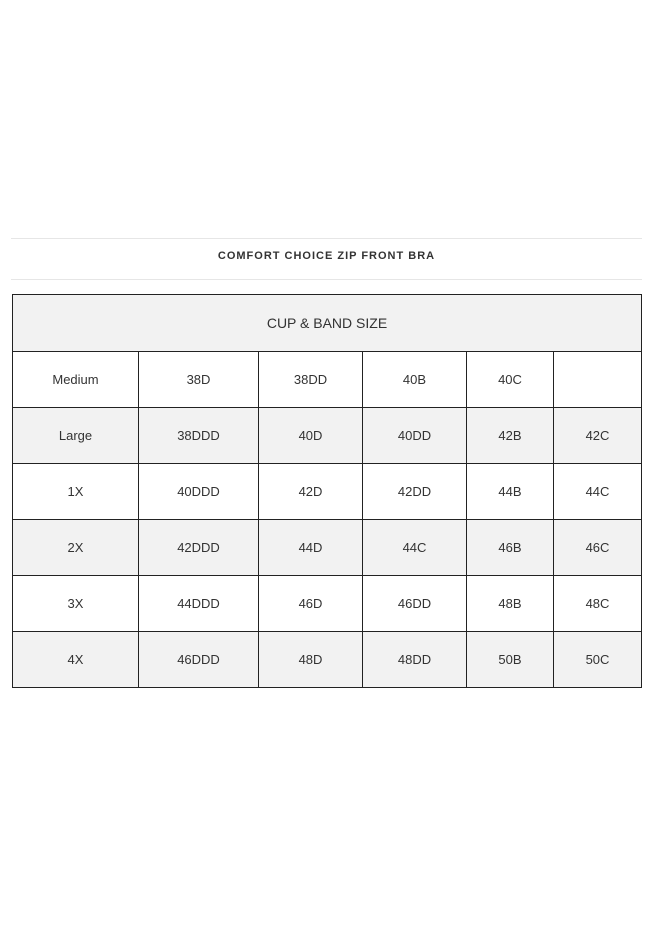 The image size is (653, 940). Describe the element at coordinates (326, 279) in the screenshot. I see `bottom-divider` at that location.